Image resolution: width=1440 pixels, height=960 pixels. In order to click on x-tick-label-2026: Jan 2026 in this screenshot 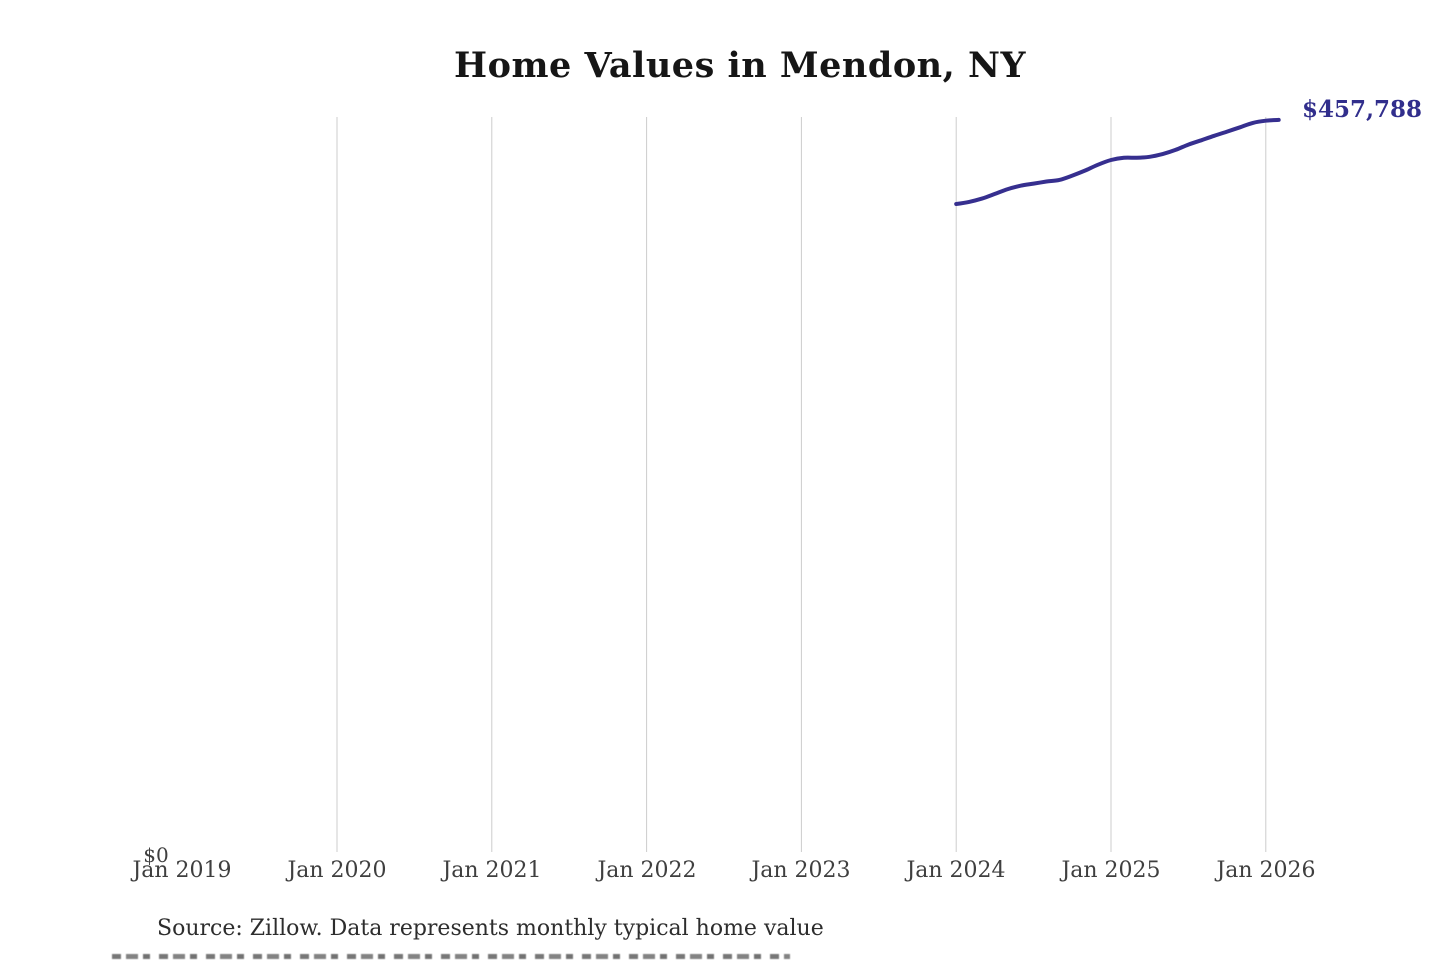, I will do `click(1266, 870)`.